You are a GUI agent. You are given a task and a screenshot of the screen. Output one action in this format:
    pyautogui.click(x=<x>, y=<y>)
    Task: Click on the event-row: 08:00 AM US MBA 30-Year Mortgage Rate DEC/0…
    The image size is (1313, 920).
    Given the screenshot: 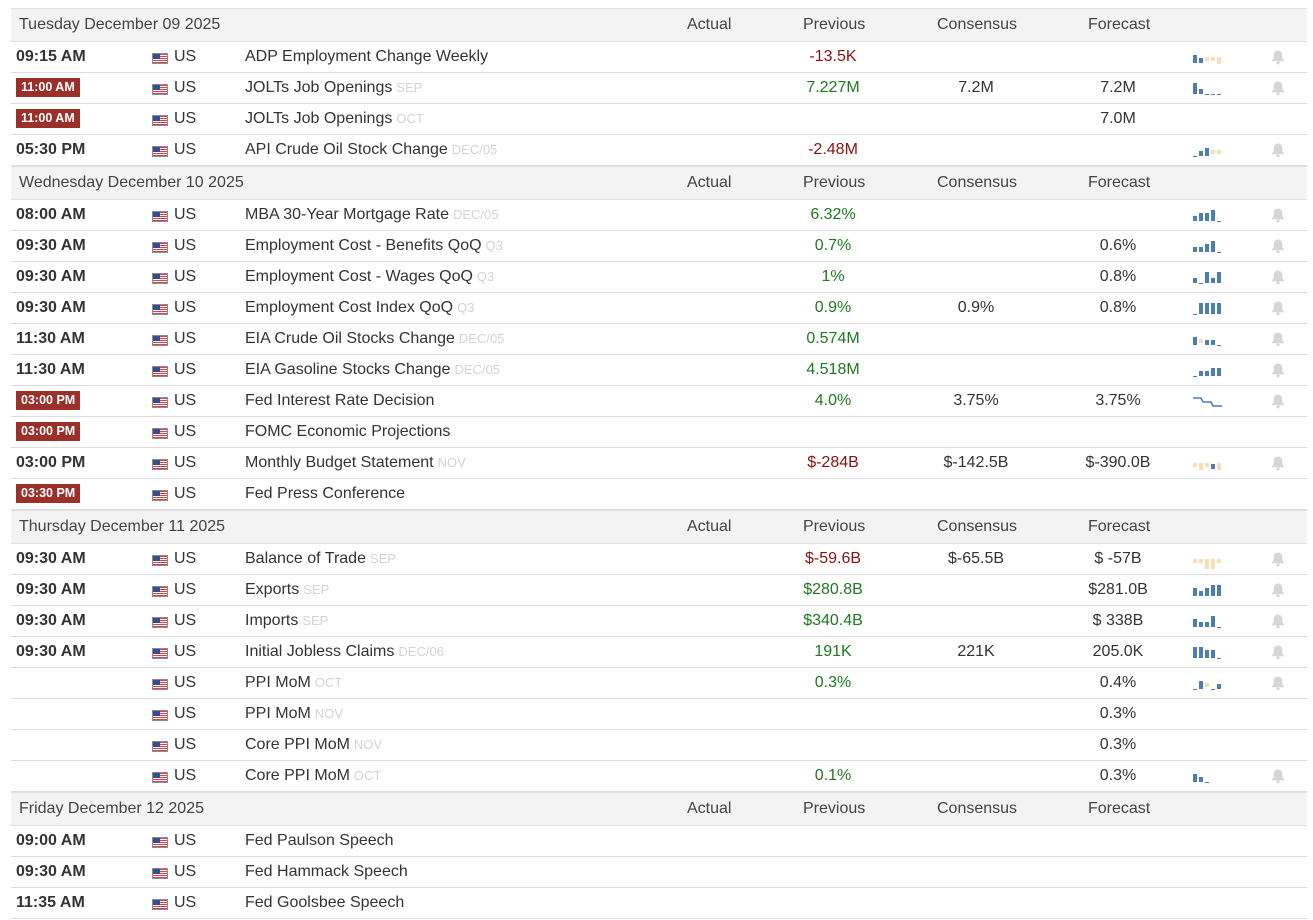 What is the action you would take?
    pyautogui.click(x=659, y=215)
    